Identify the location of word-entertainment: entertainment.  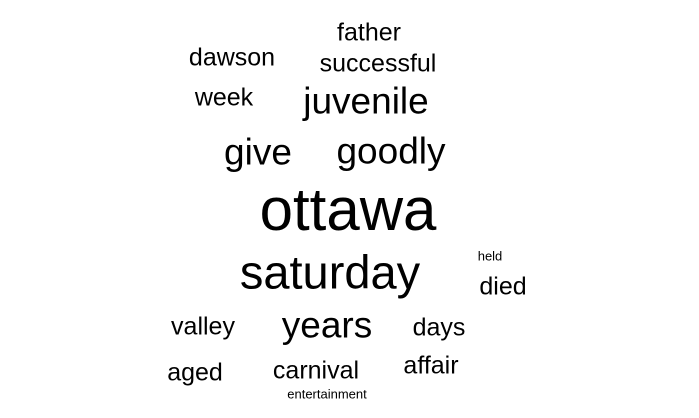
(327, 394).